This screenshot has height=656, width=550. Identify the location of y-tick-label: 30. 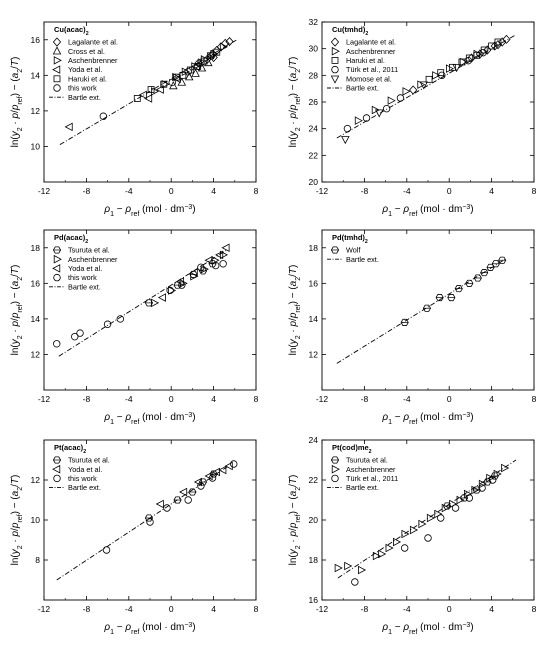
(314, 49).